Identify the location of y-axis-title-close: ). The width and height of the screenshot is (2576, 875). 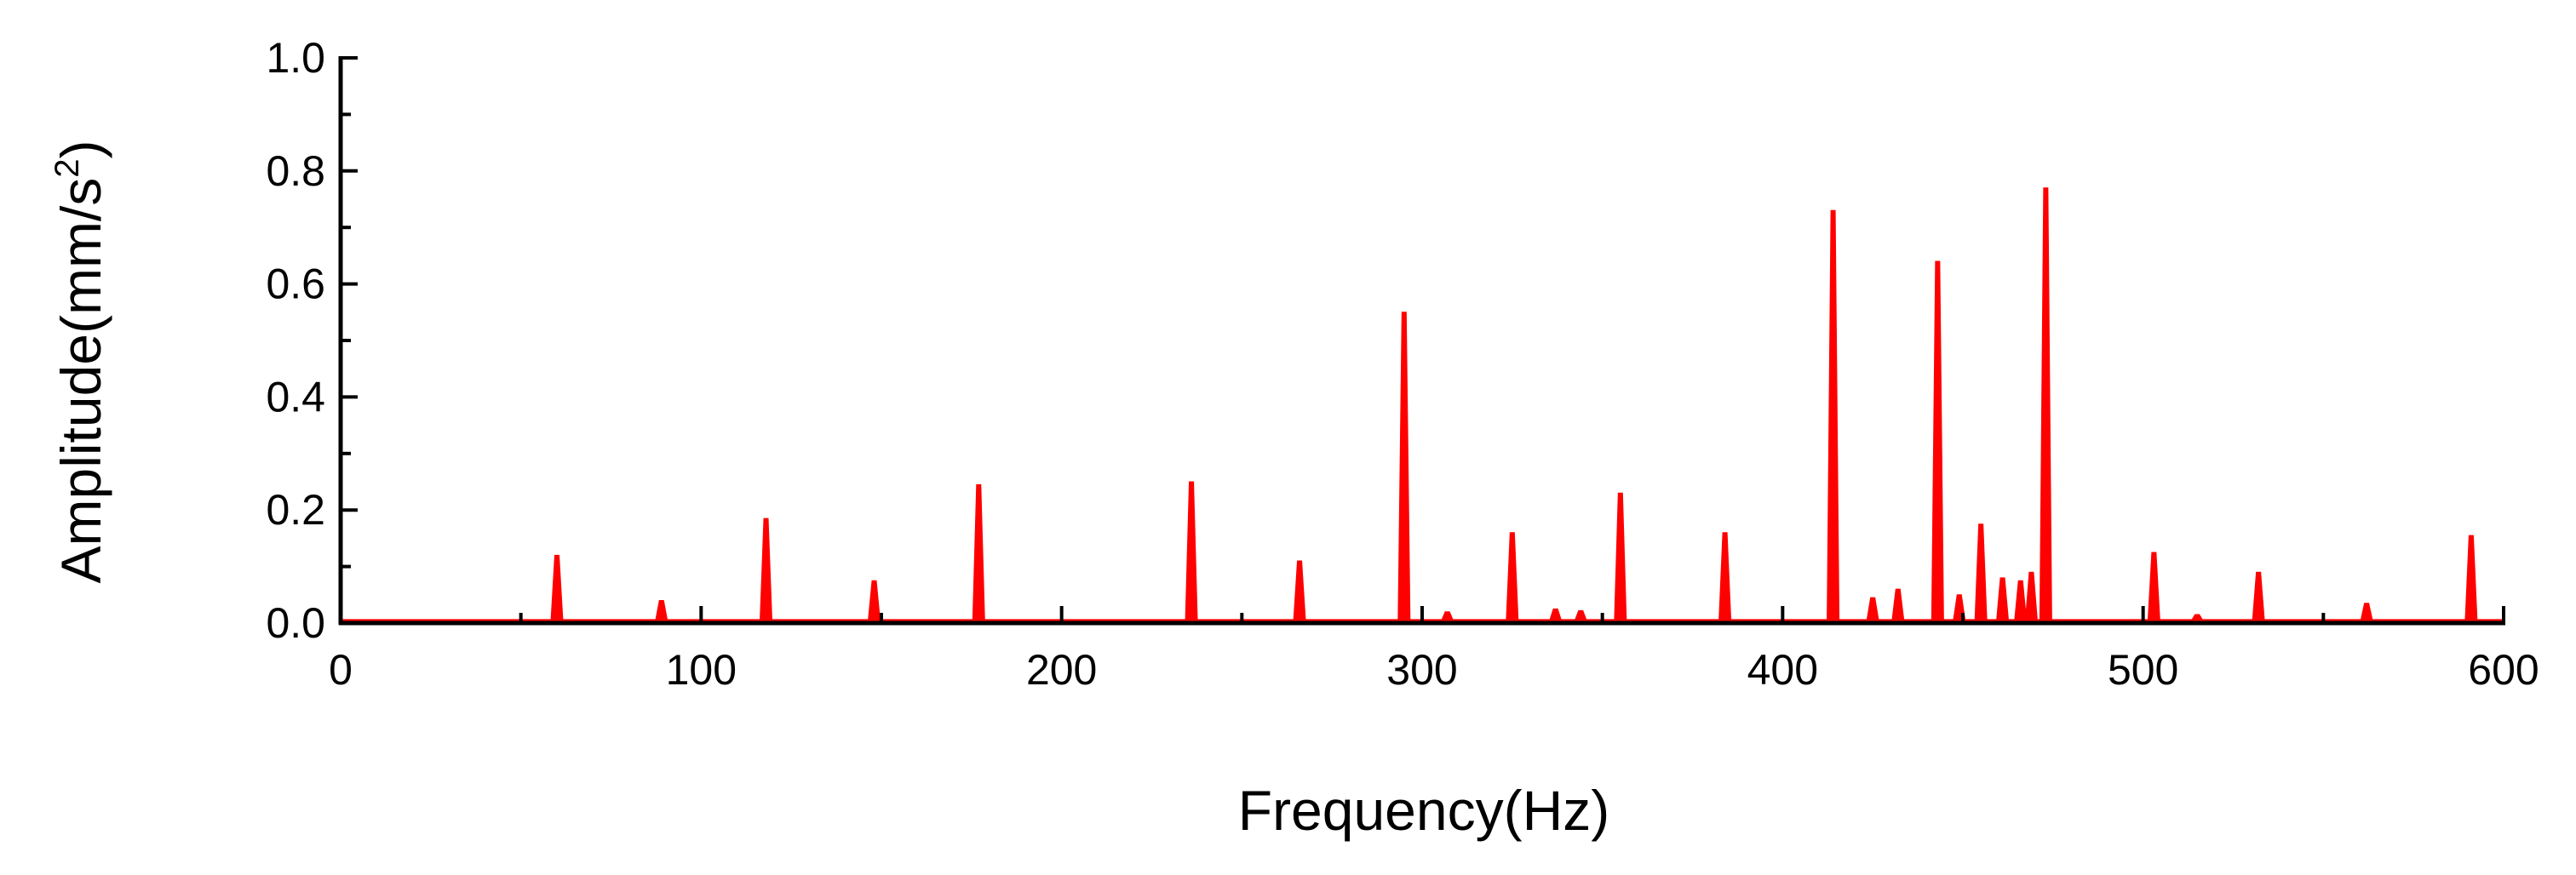
(80, 149).